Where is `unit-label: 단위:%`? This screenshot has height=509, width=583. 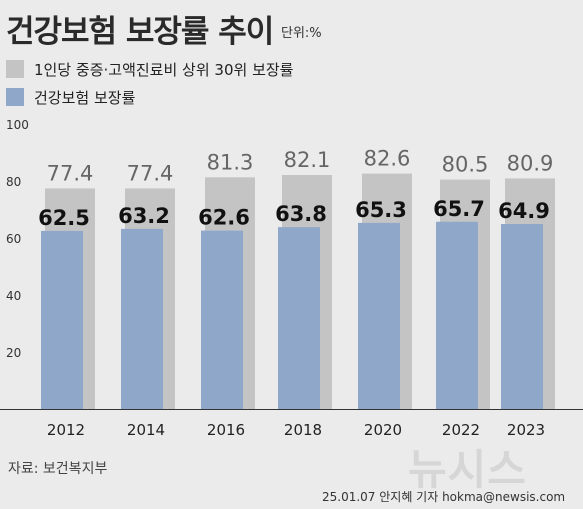 unit-label: 단위:% is located at coordinates (301, 33).